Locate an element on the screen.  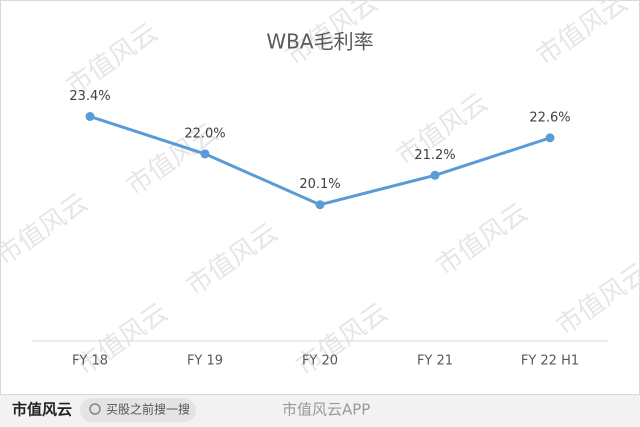
x-tick-label: FY 22 H1 is located at coordinates (550, 361).